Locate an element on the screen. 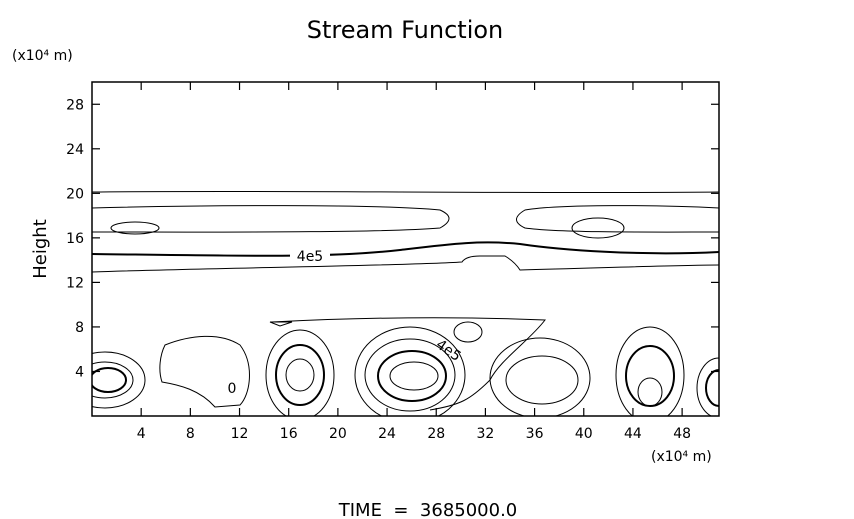  x-unit: (x10⁴ m) is located at coordinates (681, 457).